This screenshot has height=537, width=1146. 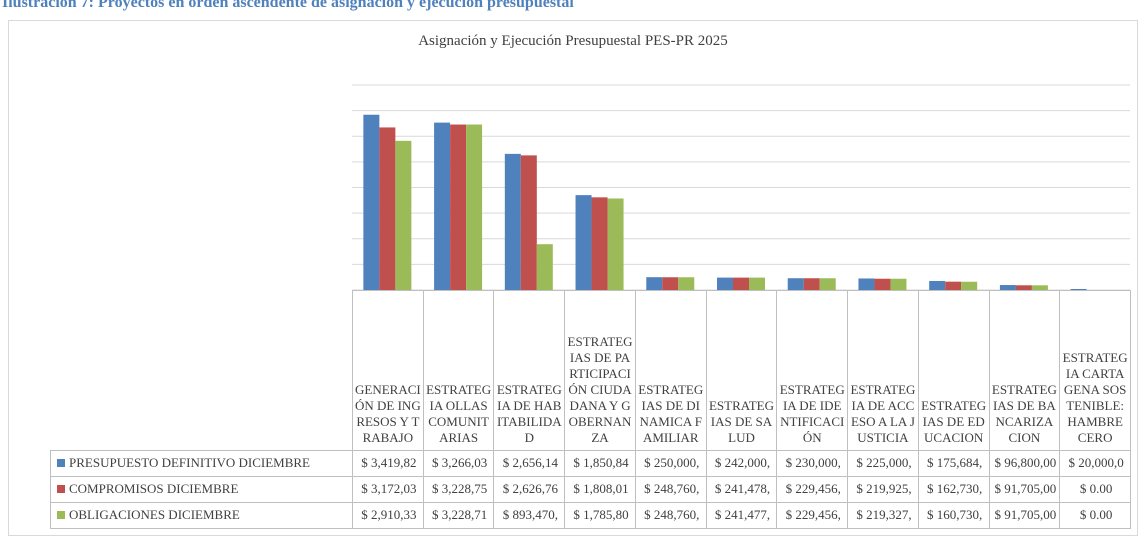 What do you see at coordinates (883, 515) in the screenshot?
I see `value-label: $ 219,327,` at bounding box center [883, 515].